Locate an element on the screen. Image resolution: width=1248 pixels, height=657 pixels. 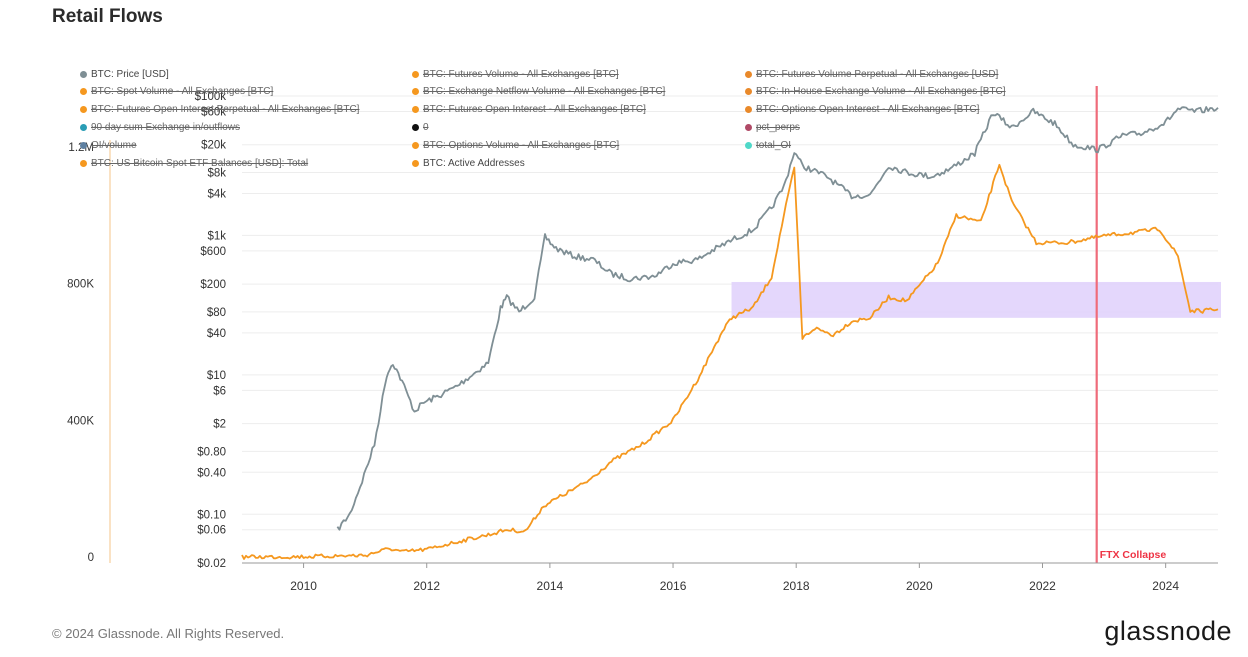
right-tick-label: $0.06 is located at coordinates (211, 531).